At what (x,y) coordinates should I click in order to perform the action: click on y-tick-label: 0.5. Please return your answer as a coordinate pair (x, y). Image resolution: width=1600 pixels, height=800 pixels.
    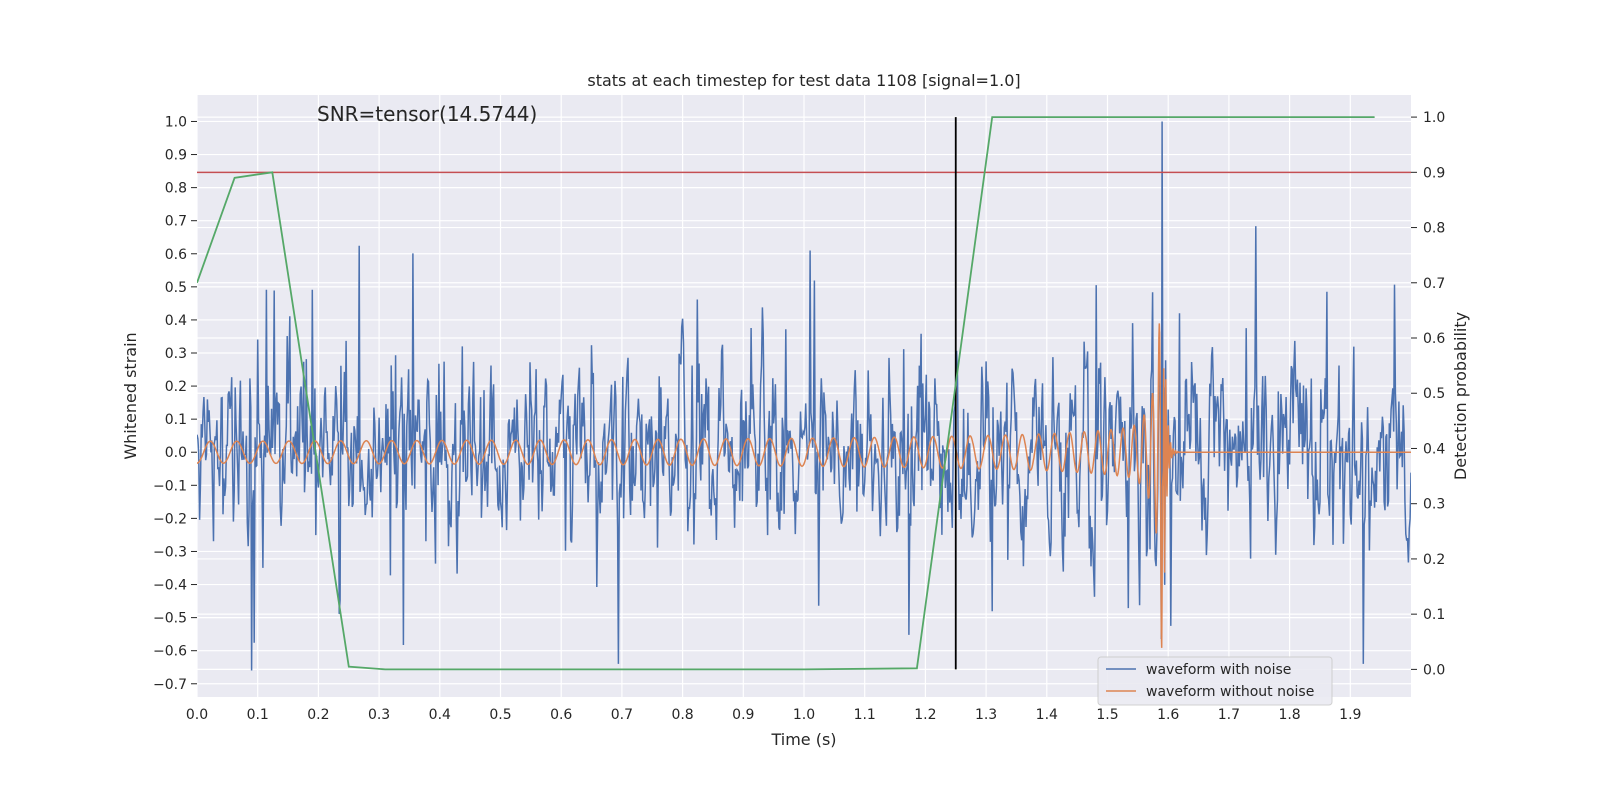
    Looking at the image, I should click on (176, 288).